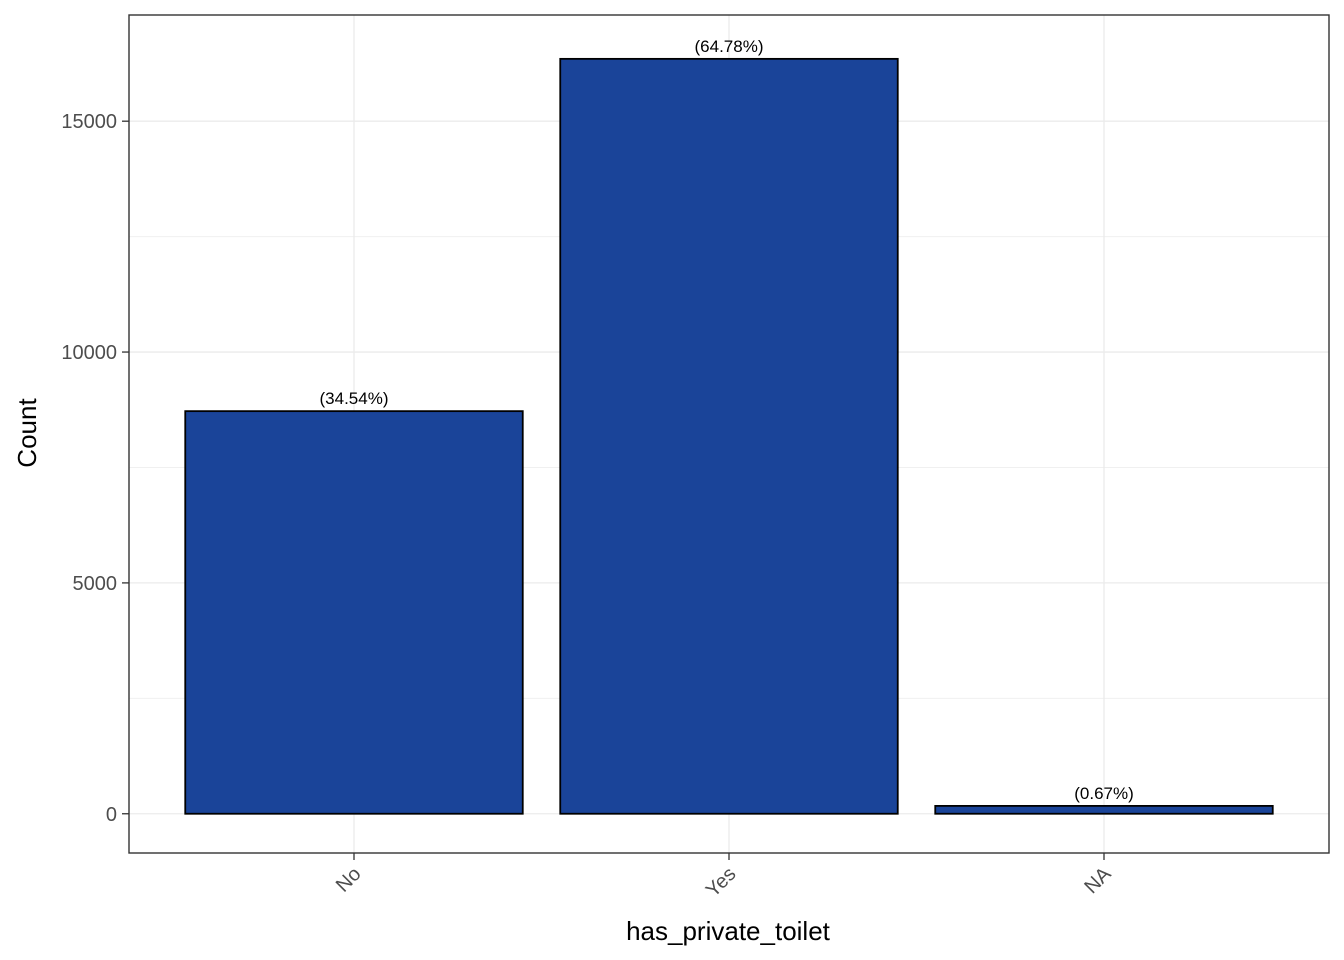  What do you see at coordinates (728, 931) in the screenshot?
I see `x-axis-title: has_private_toilet` at bounding box center [728, 931].